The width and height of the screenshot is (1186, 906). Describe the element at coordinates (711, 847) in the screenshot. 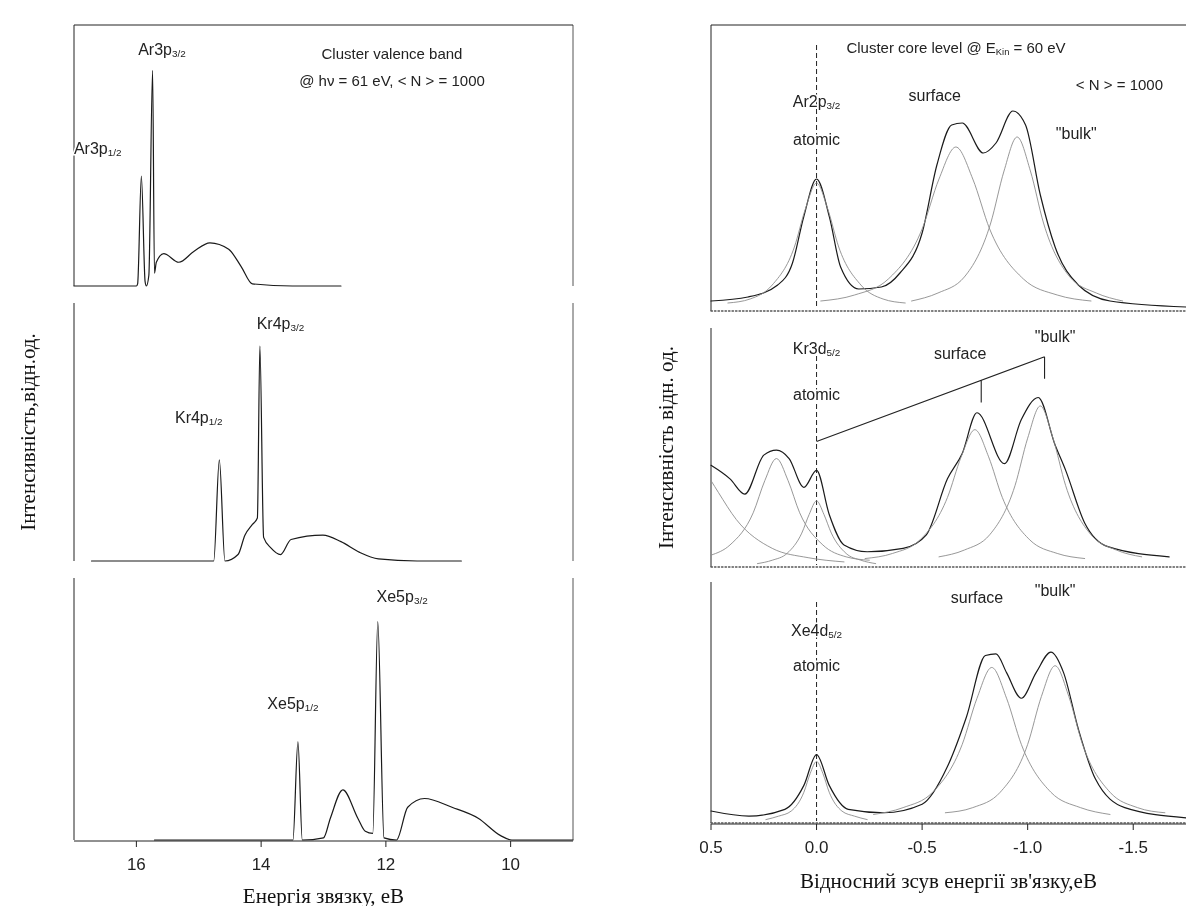

I see `x-tick-label: 0.5` at that location.